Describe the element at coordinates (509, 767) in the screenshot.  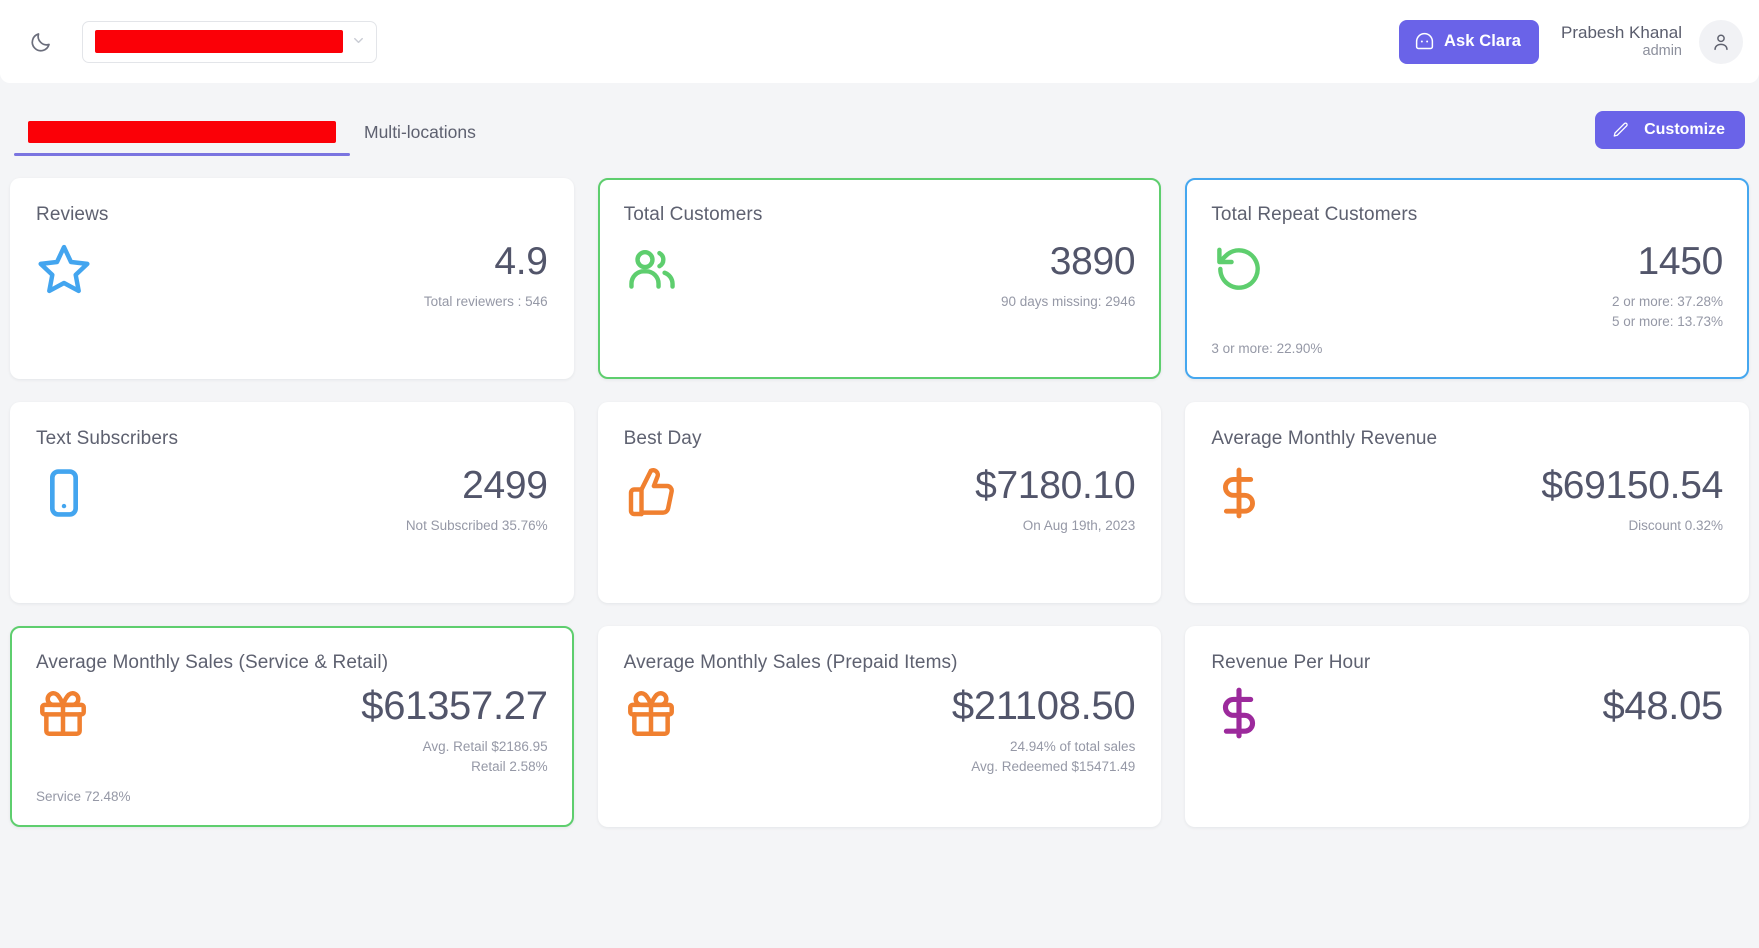
I see `card-subtext-2: Retail 2.58%` at that location.